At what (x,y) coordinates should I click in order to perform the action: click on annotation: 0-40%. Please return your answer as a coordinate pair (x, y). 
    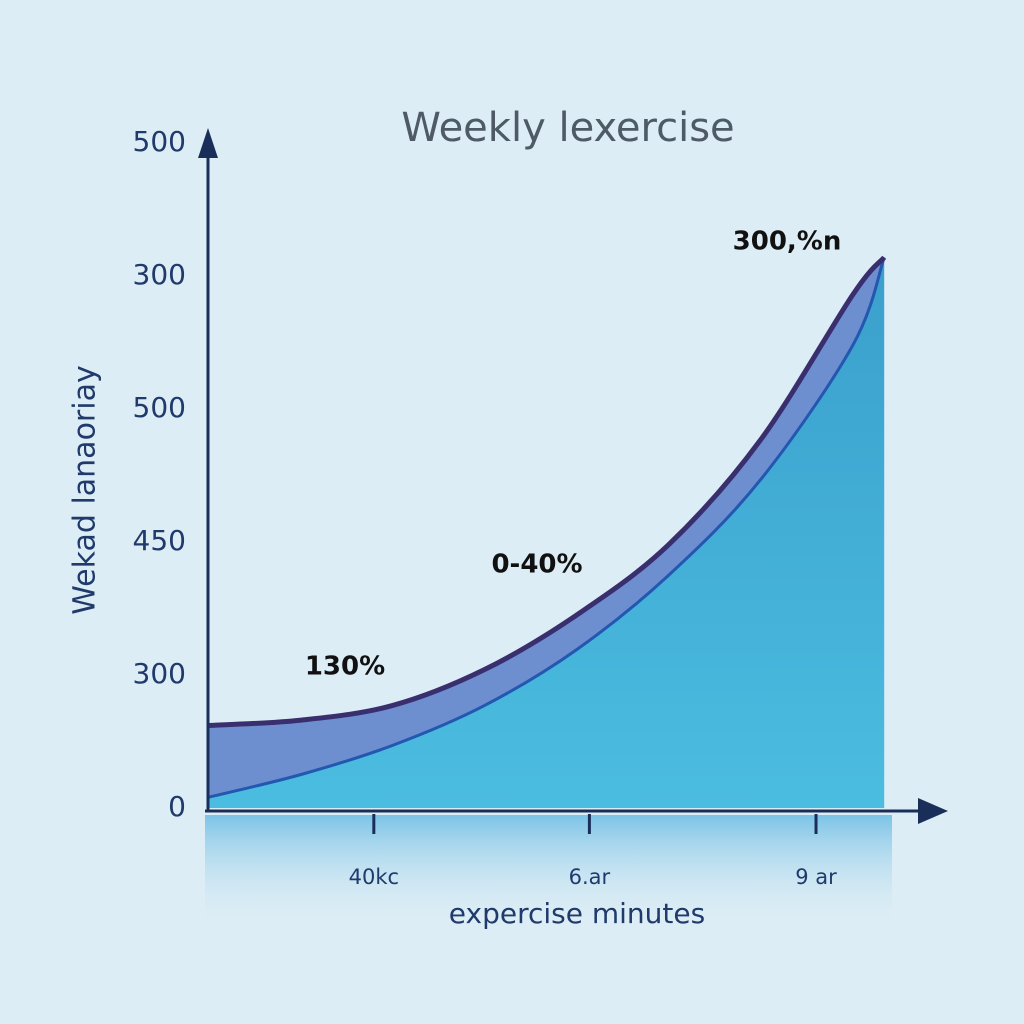
    Looking at the image, I should click on (536, 565).